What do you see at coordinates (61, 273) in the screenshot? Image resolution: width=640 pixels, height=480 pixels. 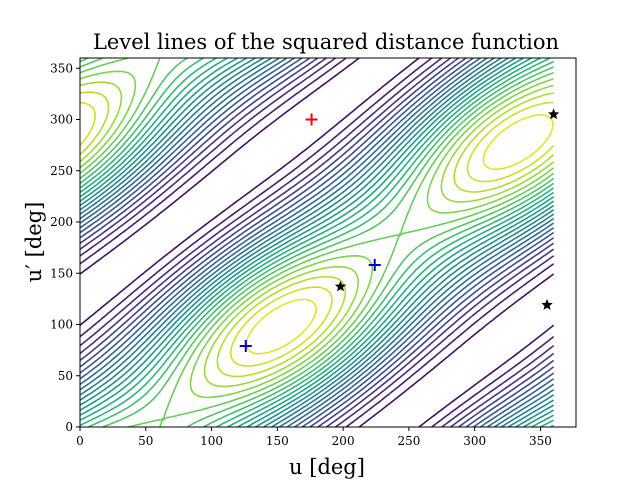 I see `y-tick-label: 150` at bounding box center [61, 273].